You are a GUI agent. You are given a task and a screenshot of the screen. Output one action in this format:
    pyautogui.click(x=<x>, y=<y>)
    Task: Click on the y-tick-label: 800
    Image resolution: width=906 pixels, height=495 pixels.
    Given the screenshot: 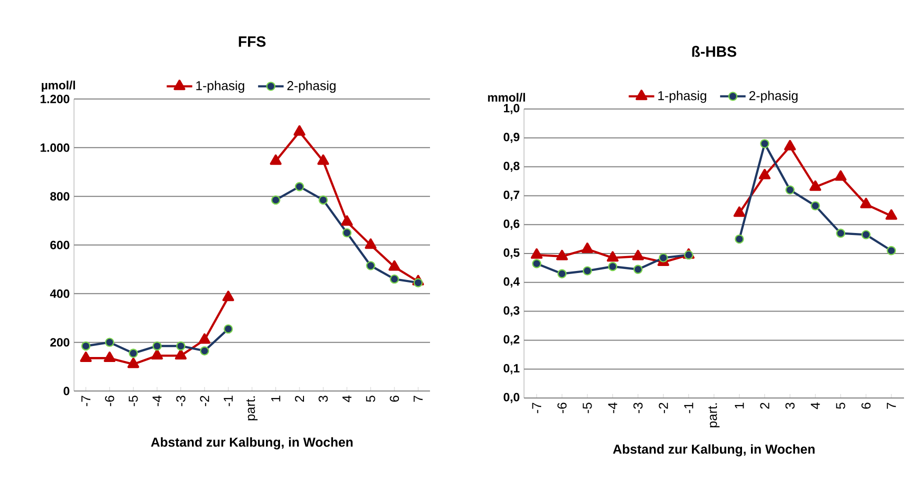 What is the action you would take?
    pyautogui.click(x=60, y=196)
    